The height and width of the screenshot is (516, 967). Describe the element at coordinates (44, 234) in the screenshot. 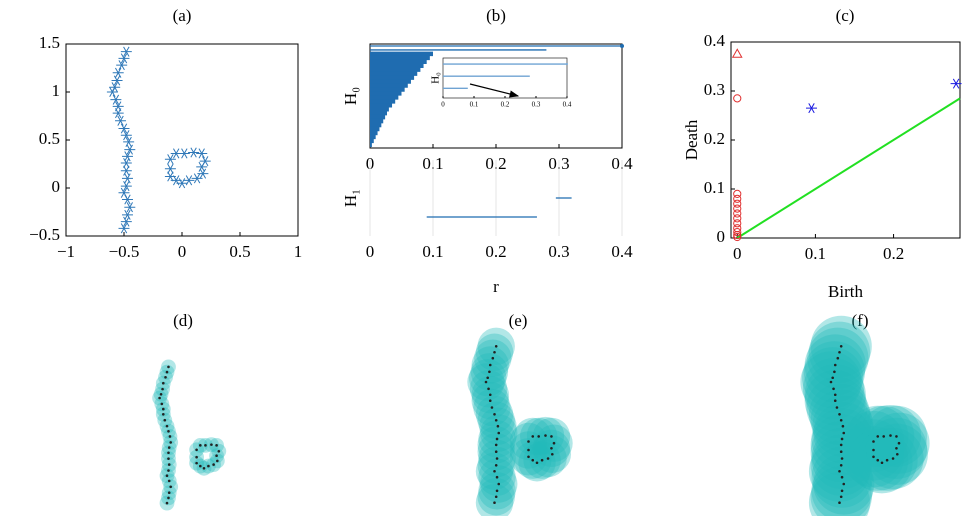

I see `y-tick-label: −0.5` at that location.